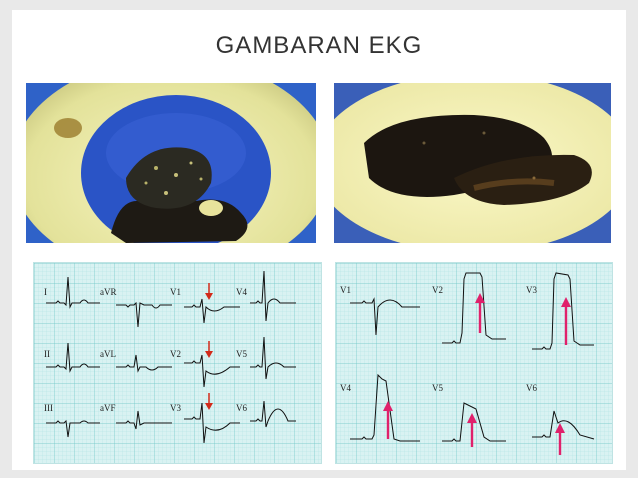 This screenshot has height=478, width=638. What do you see at coordinates (273, 296) in the screenshot?
I see `trace-V4` at bounding box center [273, 296].